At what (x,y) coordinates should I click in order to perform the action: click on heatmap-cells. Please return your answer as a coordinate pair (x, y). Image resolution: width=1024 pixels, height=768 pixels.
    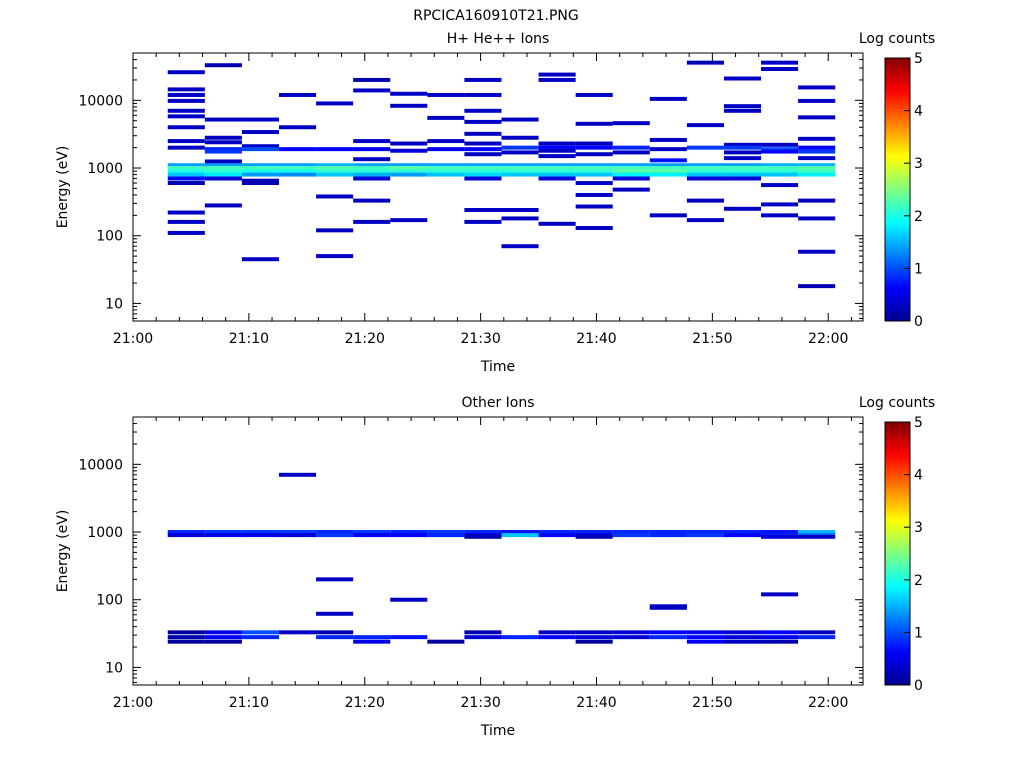
    Looking at the image, I should click on (501, 558).